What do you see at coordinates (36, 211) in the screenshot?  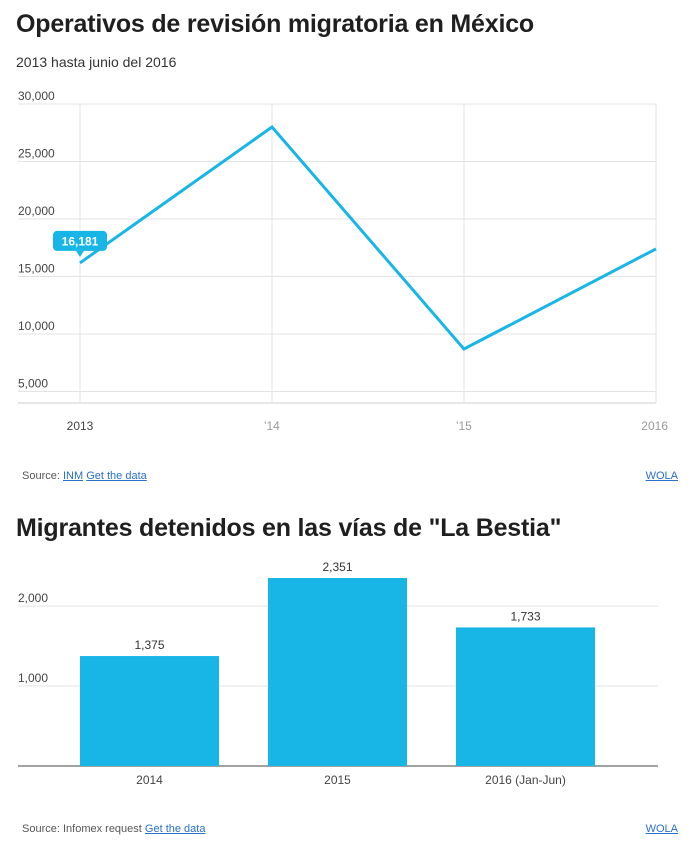 I see `y-tick-label: 20,000` at bounding box center [36, 211].